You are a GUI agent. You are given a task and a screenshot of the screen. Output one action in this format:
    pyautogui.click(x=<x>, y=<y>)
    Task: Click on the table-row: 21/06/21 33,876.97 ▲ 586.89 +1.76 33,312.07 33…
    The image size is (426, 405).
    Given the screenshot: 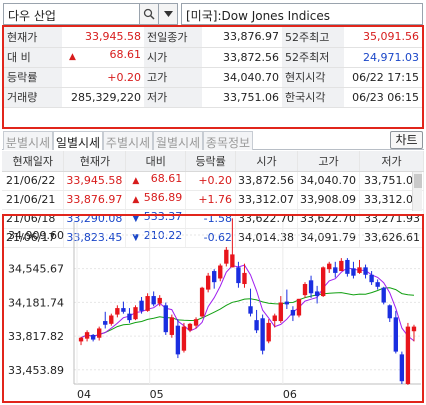 What is the action you would take?
    pyautogui.click(x=213, y=200)
    